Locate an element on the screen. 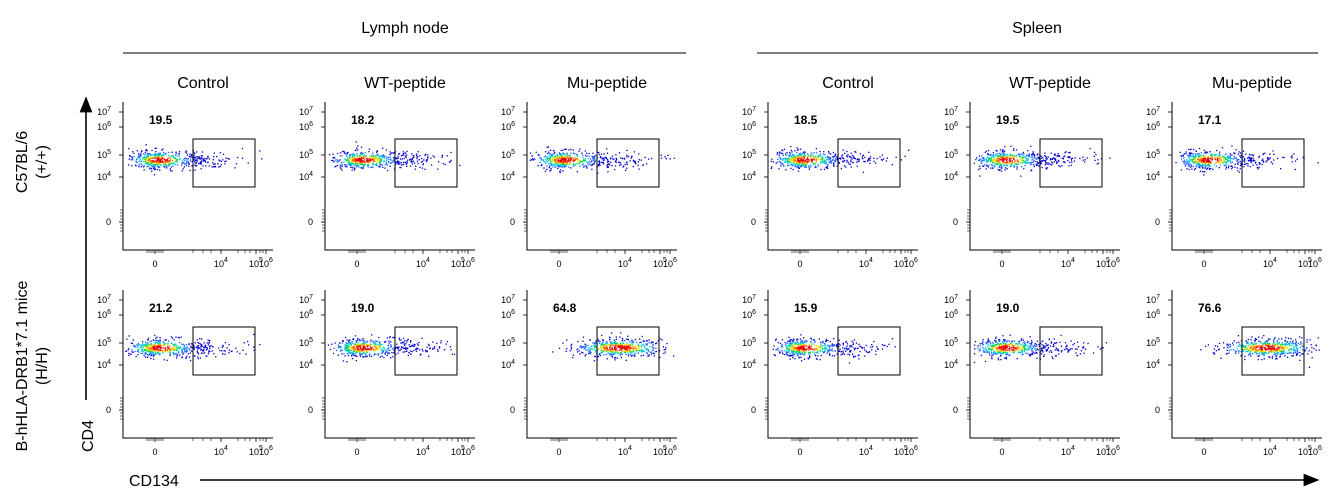 The width and height of the screenshot is (1335, 493). y-tick-label: 10⁶ is located at coordinates (306, 126).